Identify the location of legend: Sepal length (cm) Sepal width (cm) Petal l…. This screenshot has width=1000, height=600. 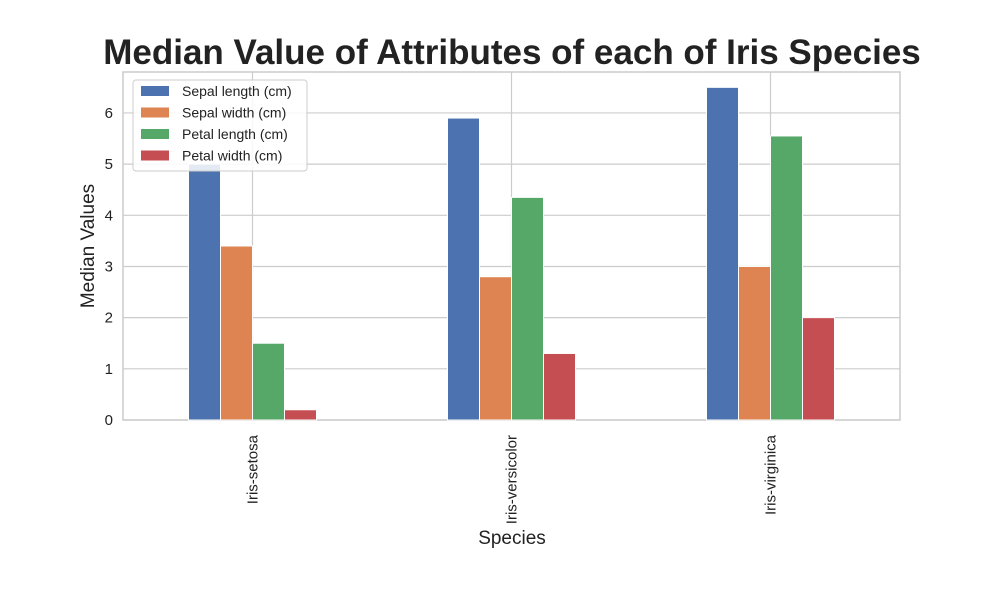
(220, 125).